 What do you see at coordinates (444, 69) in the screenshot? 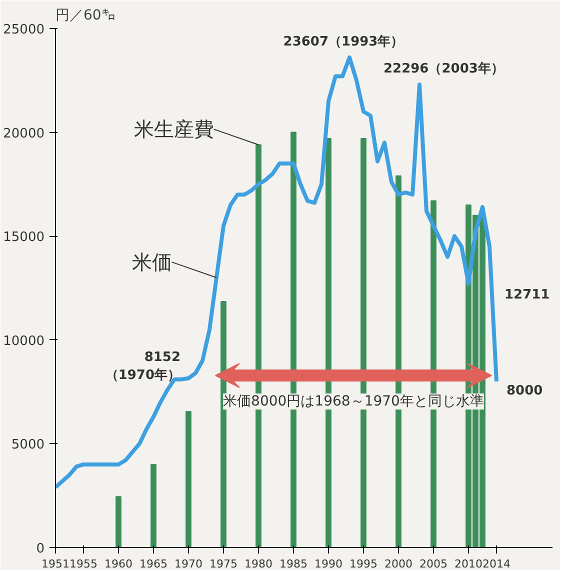
I see `annotation: 22296（2003年）` at bounding box center [444, 69].